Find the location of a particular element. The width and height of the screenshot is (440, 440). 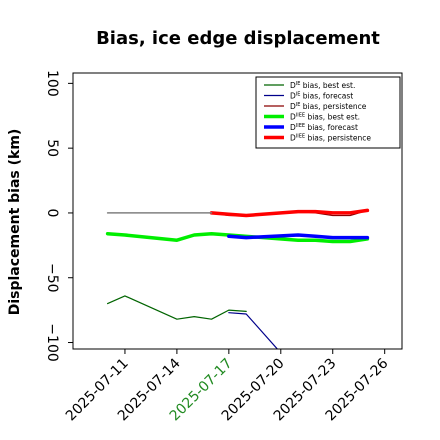

legend-label: DIE bias, persistence is located at coordinates (328, 106).